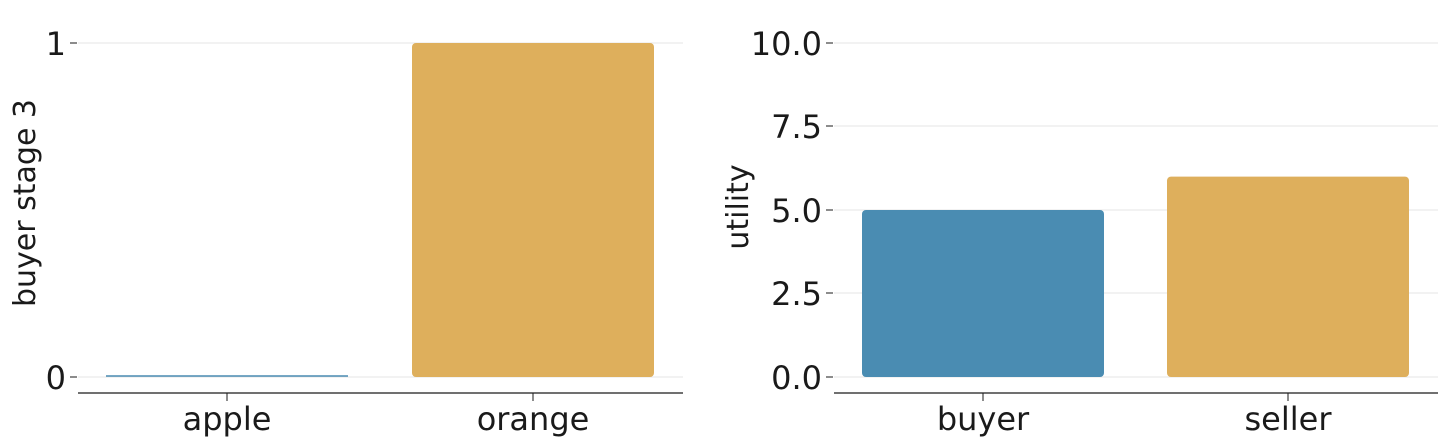  I want to click on xtick-label-apple: apple, so click(227, 419).